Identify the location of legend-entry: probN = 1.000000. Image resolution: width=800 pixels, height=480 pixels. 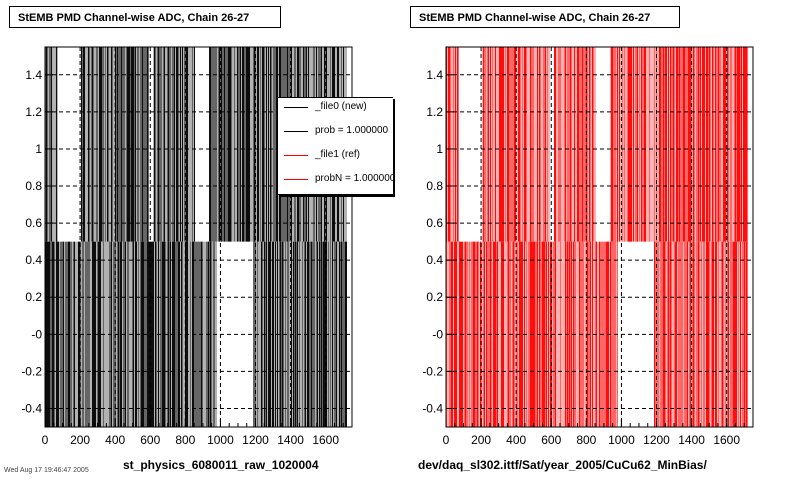
(335, 180).